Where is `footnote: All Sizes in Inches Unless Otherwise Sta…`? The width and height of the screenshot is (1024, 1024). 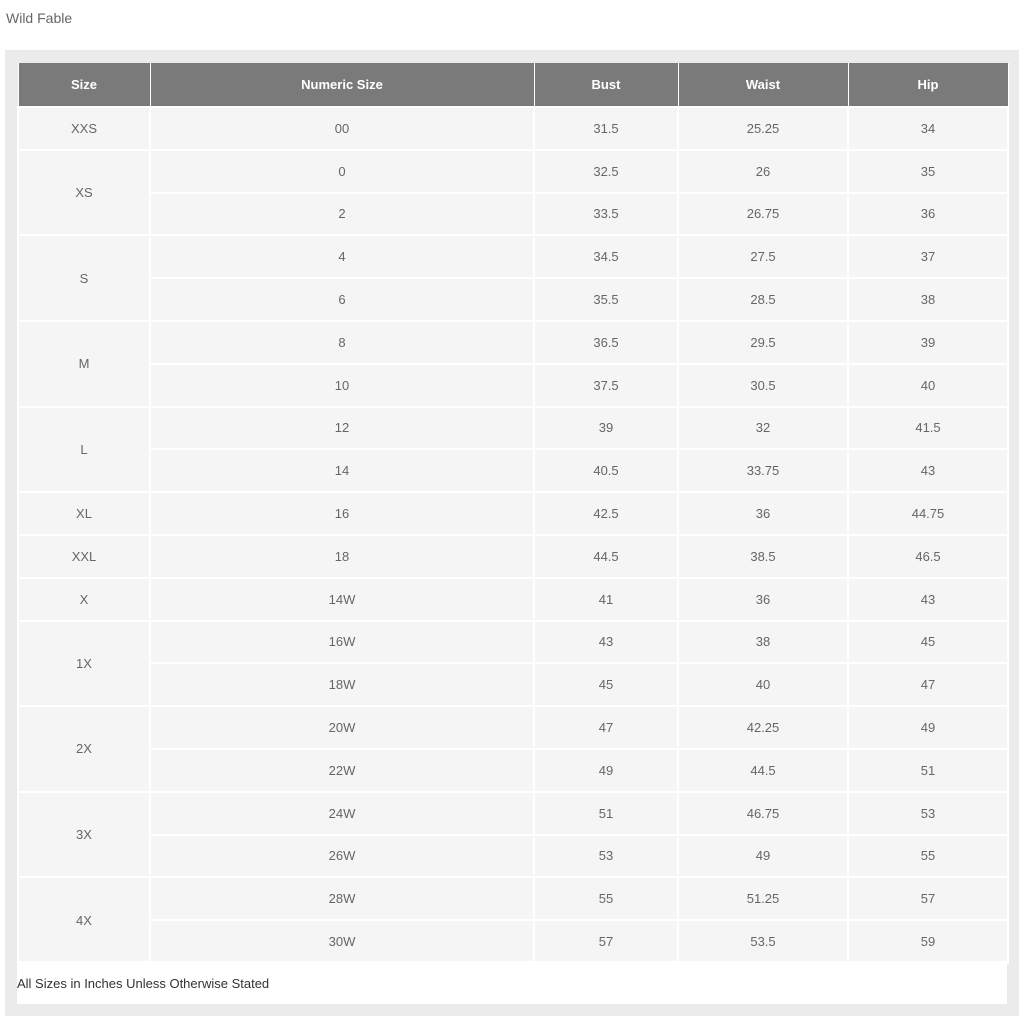
footnote: All Sizes in Inches Unless Otherwise Sta… is located at coordinates (143, 983).